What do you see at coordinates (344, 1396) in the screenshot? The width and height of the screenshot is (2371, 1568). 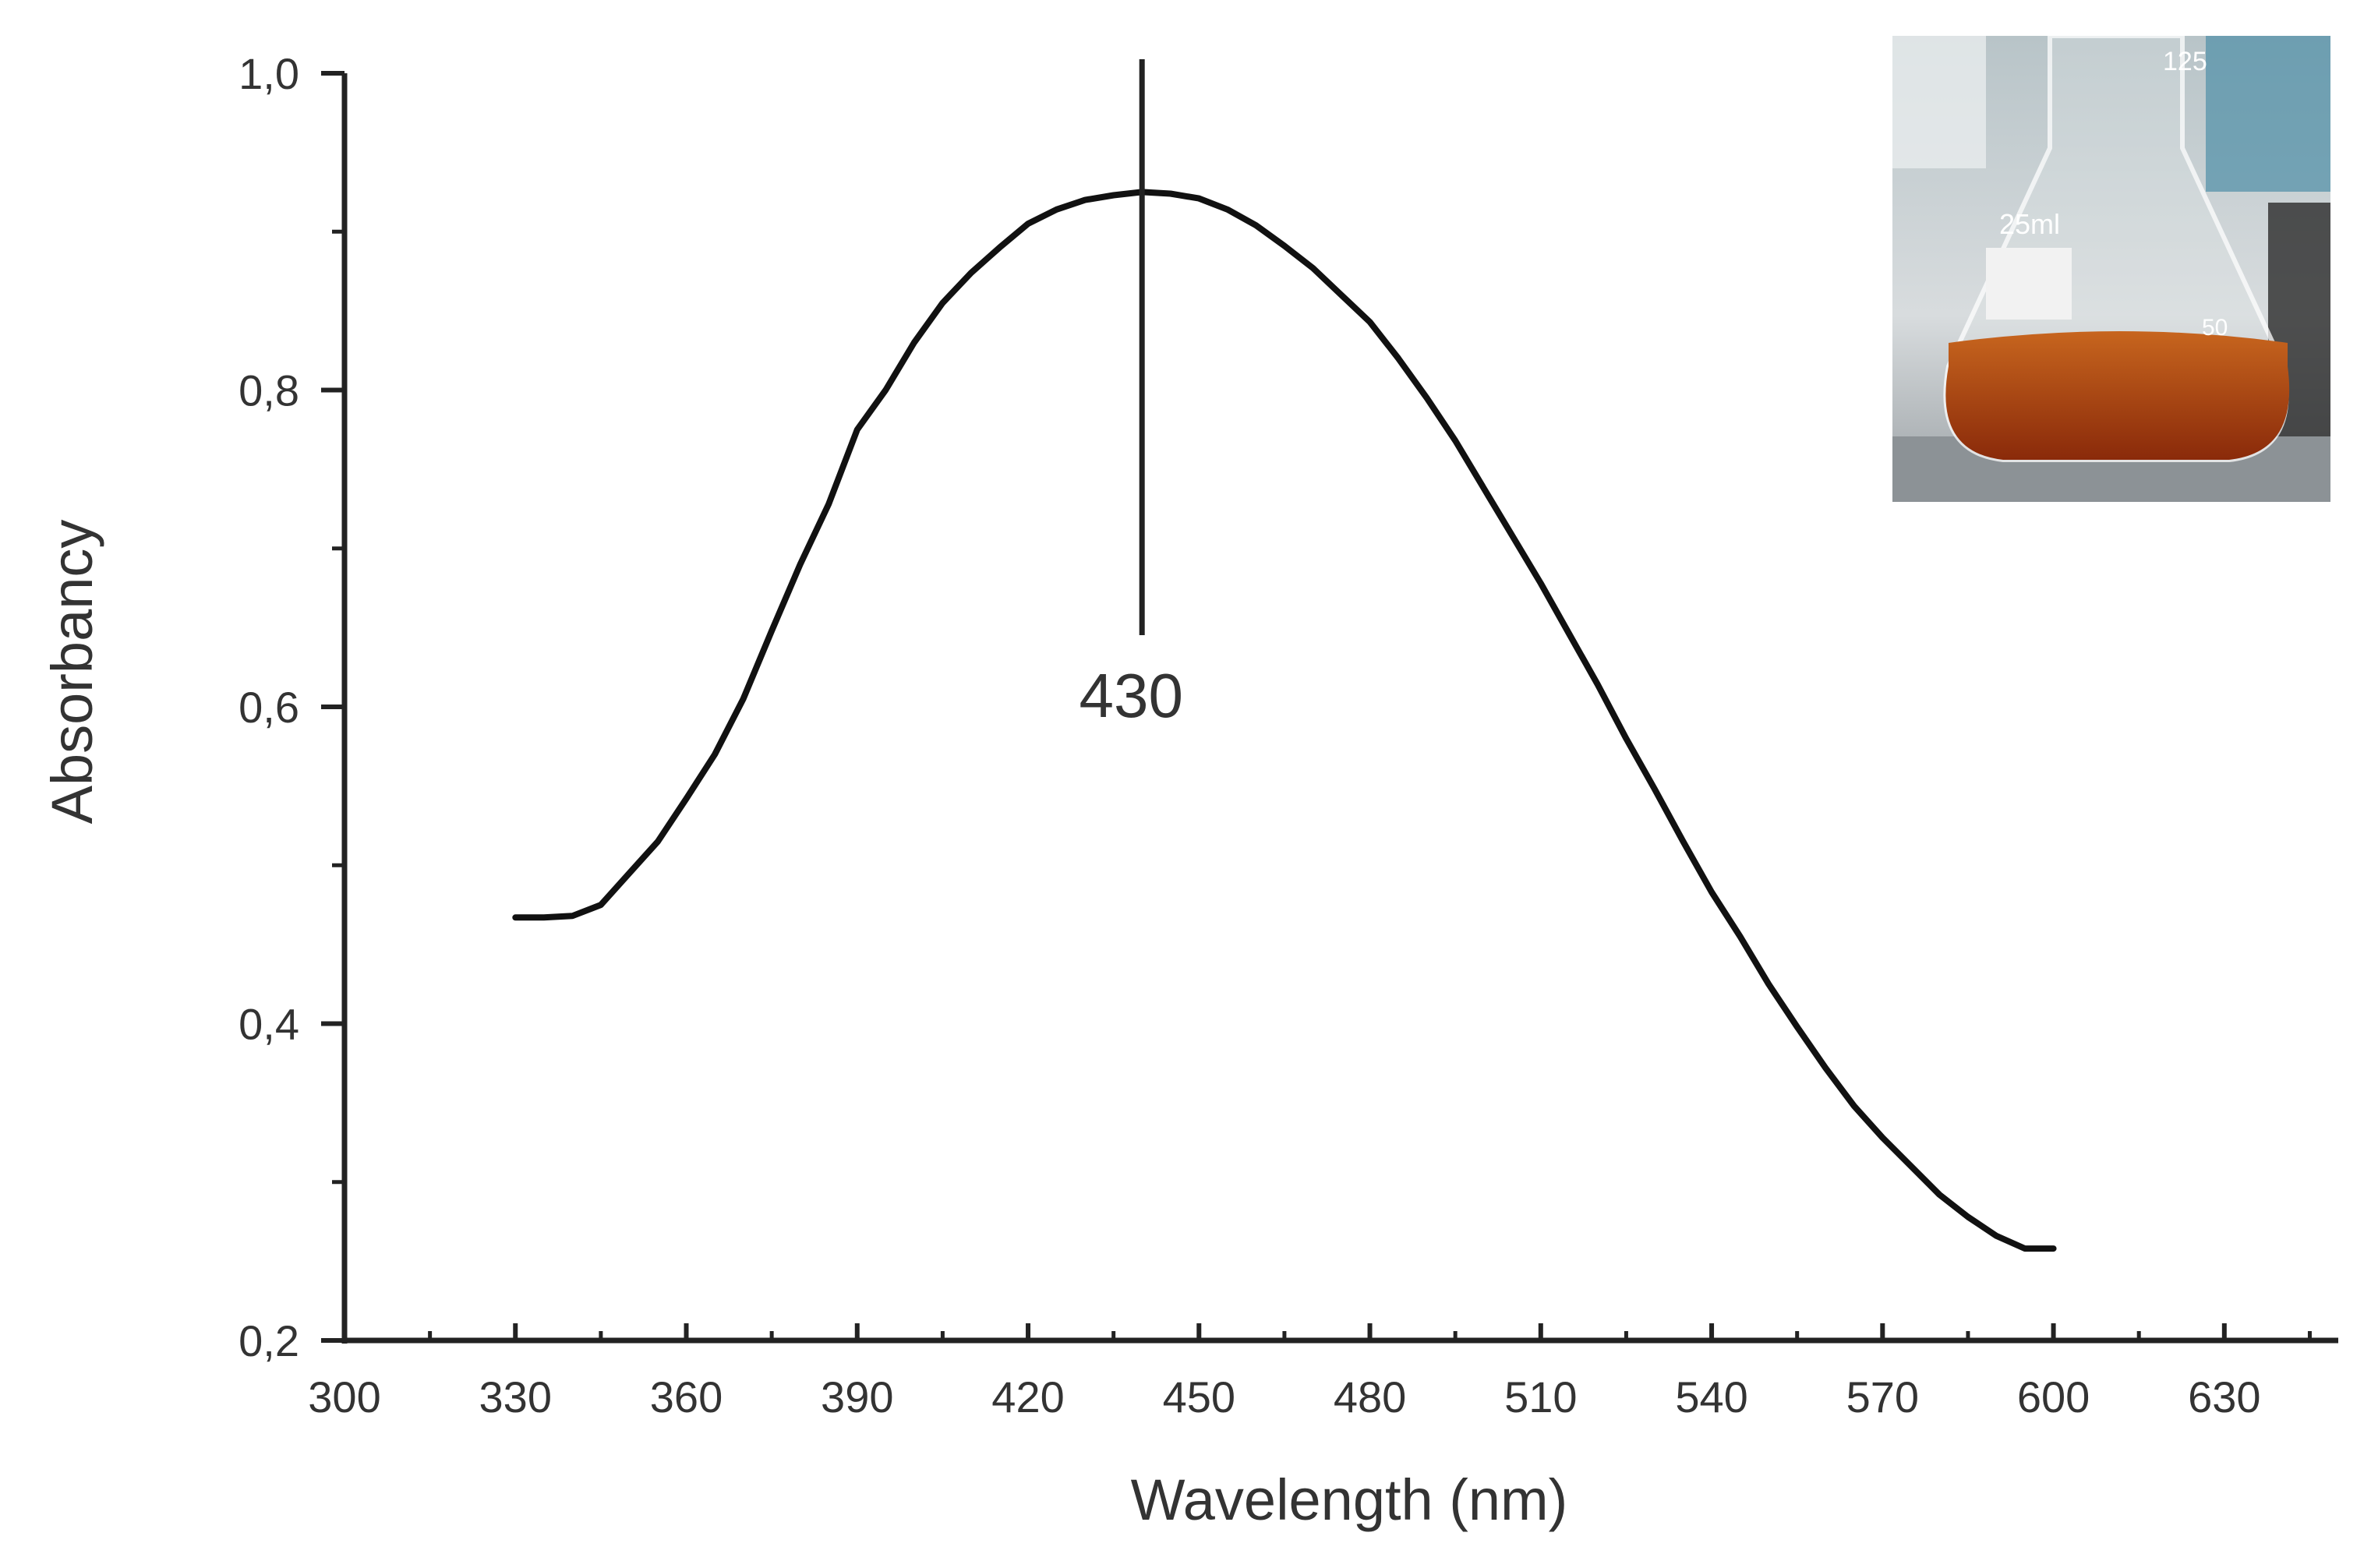 I see `x-tick-label-300: 300` at bounding box center [344, 1396].